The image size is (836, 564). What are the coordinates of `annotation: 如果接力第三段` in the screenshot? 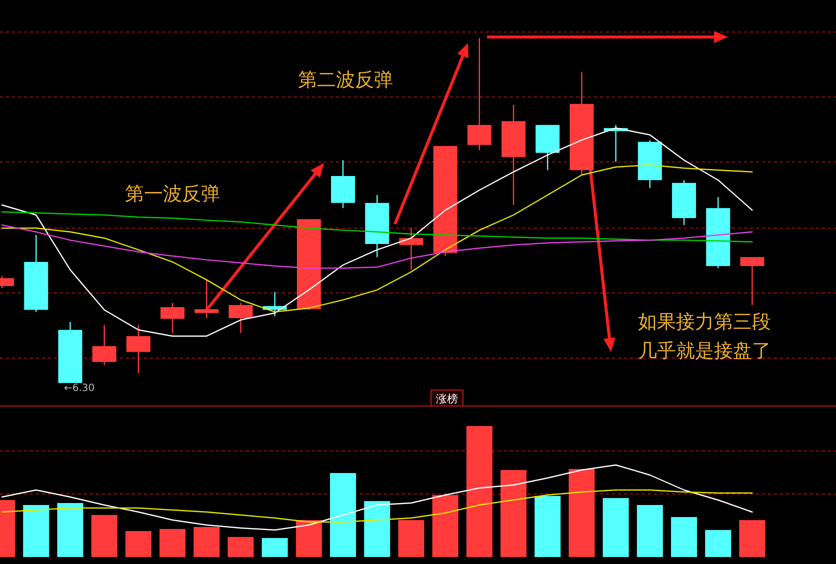 It's located at (704, 322).